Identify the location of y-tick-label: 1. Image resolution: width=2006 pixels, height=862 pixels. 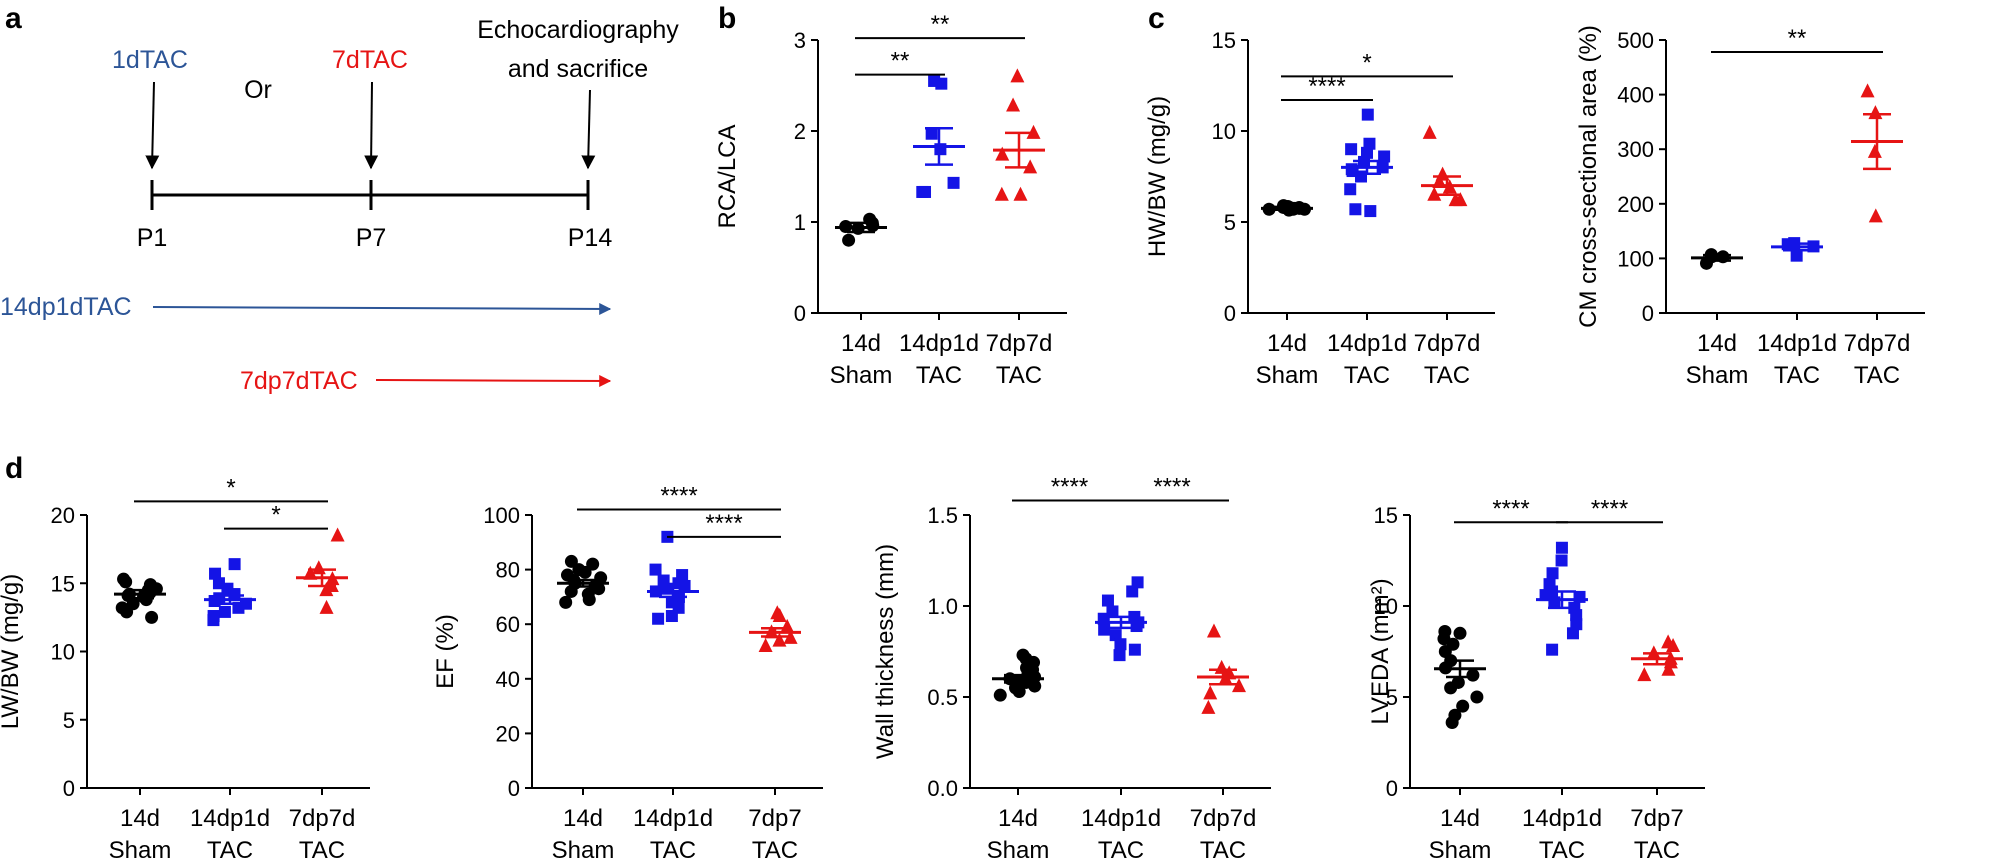
(800, 222).